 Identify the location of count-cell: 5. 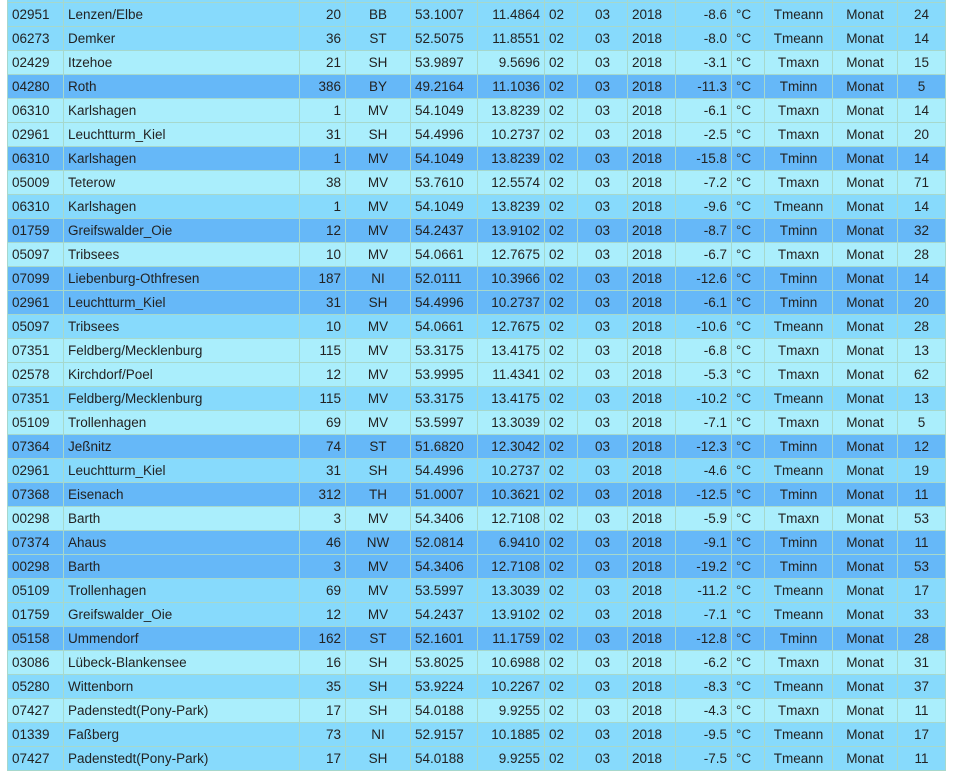
(921, 422).